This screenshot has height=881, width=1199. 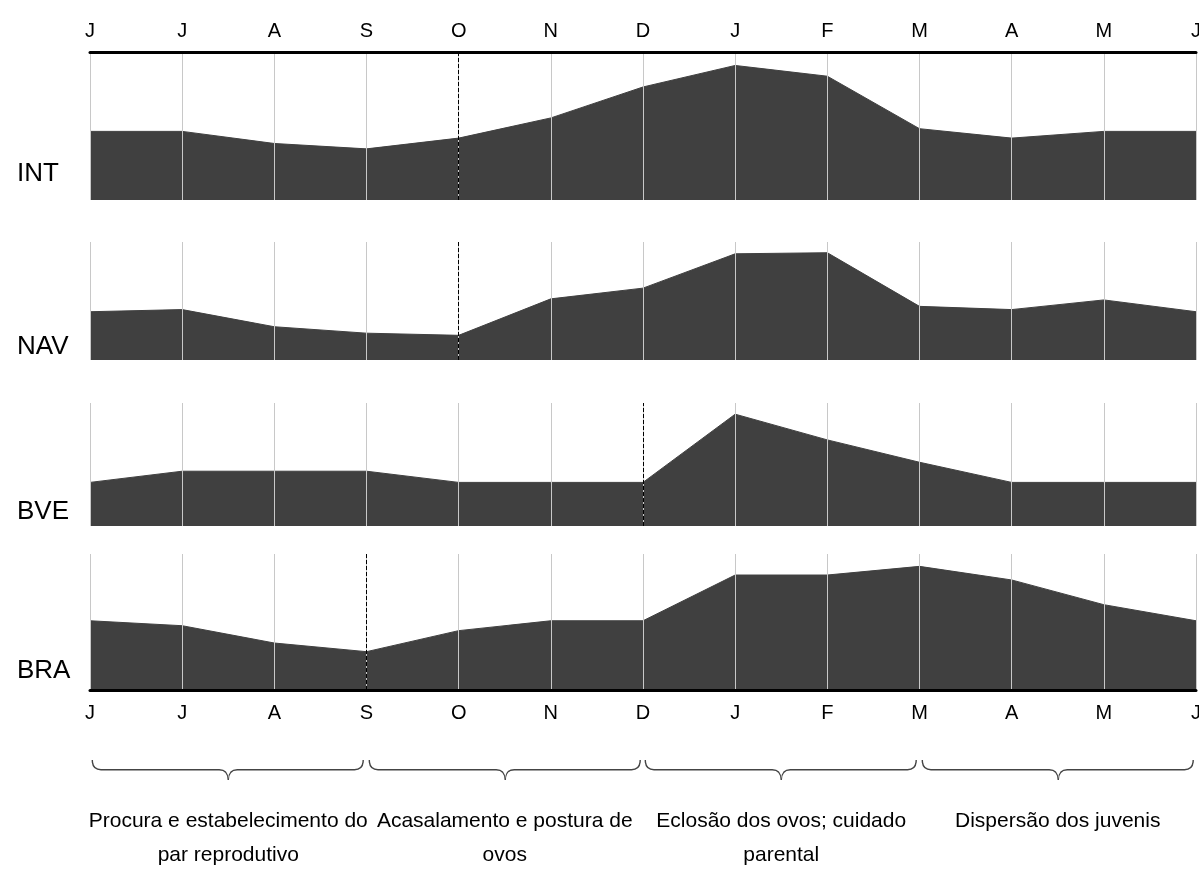 I want to click on text: Eclosão dos ovos; cuidado parental, so click(x=781, y=837).